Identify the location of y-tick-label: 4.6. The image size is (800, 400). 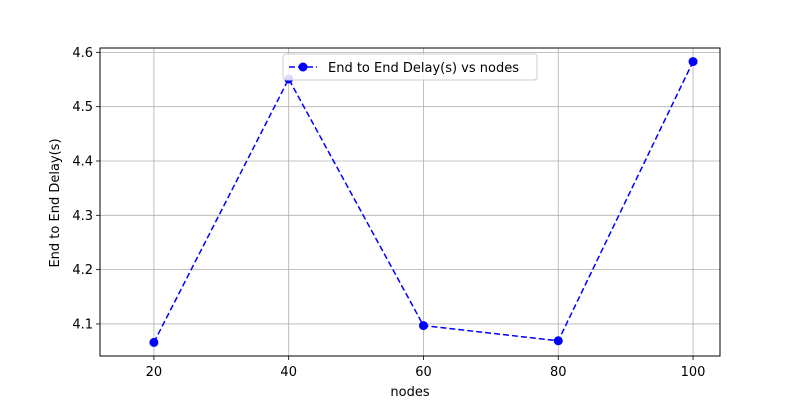
(82, 53).